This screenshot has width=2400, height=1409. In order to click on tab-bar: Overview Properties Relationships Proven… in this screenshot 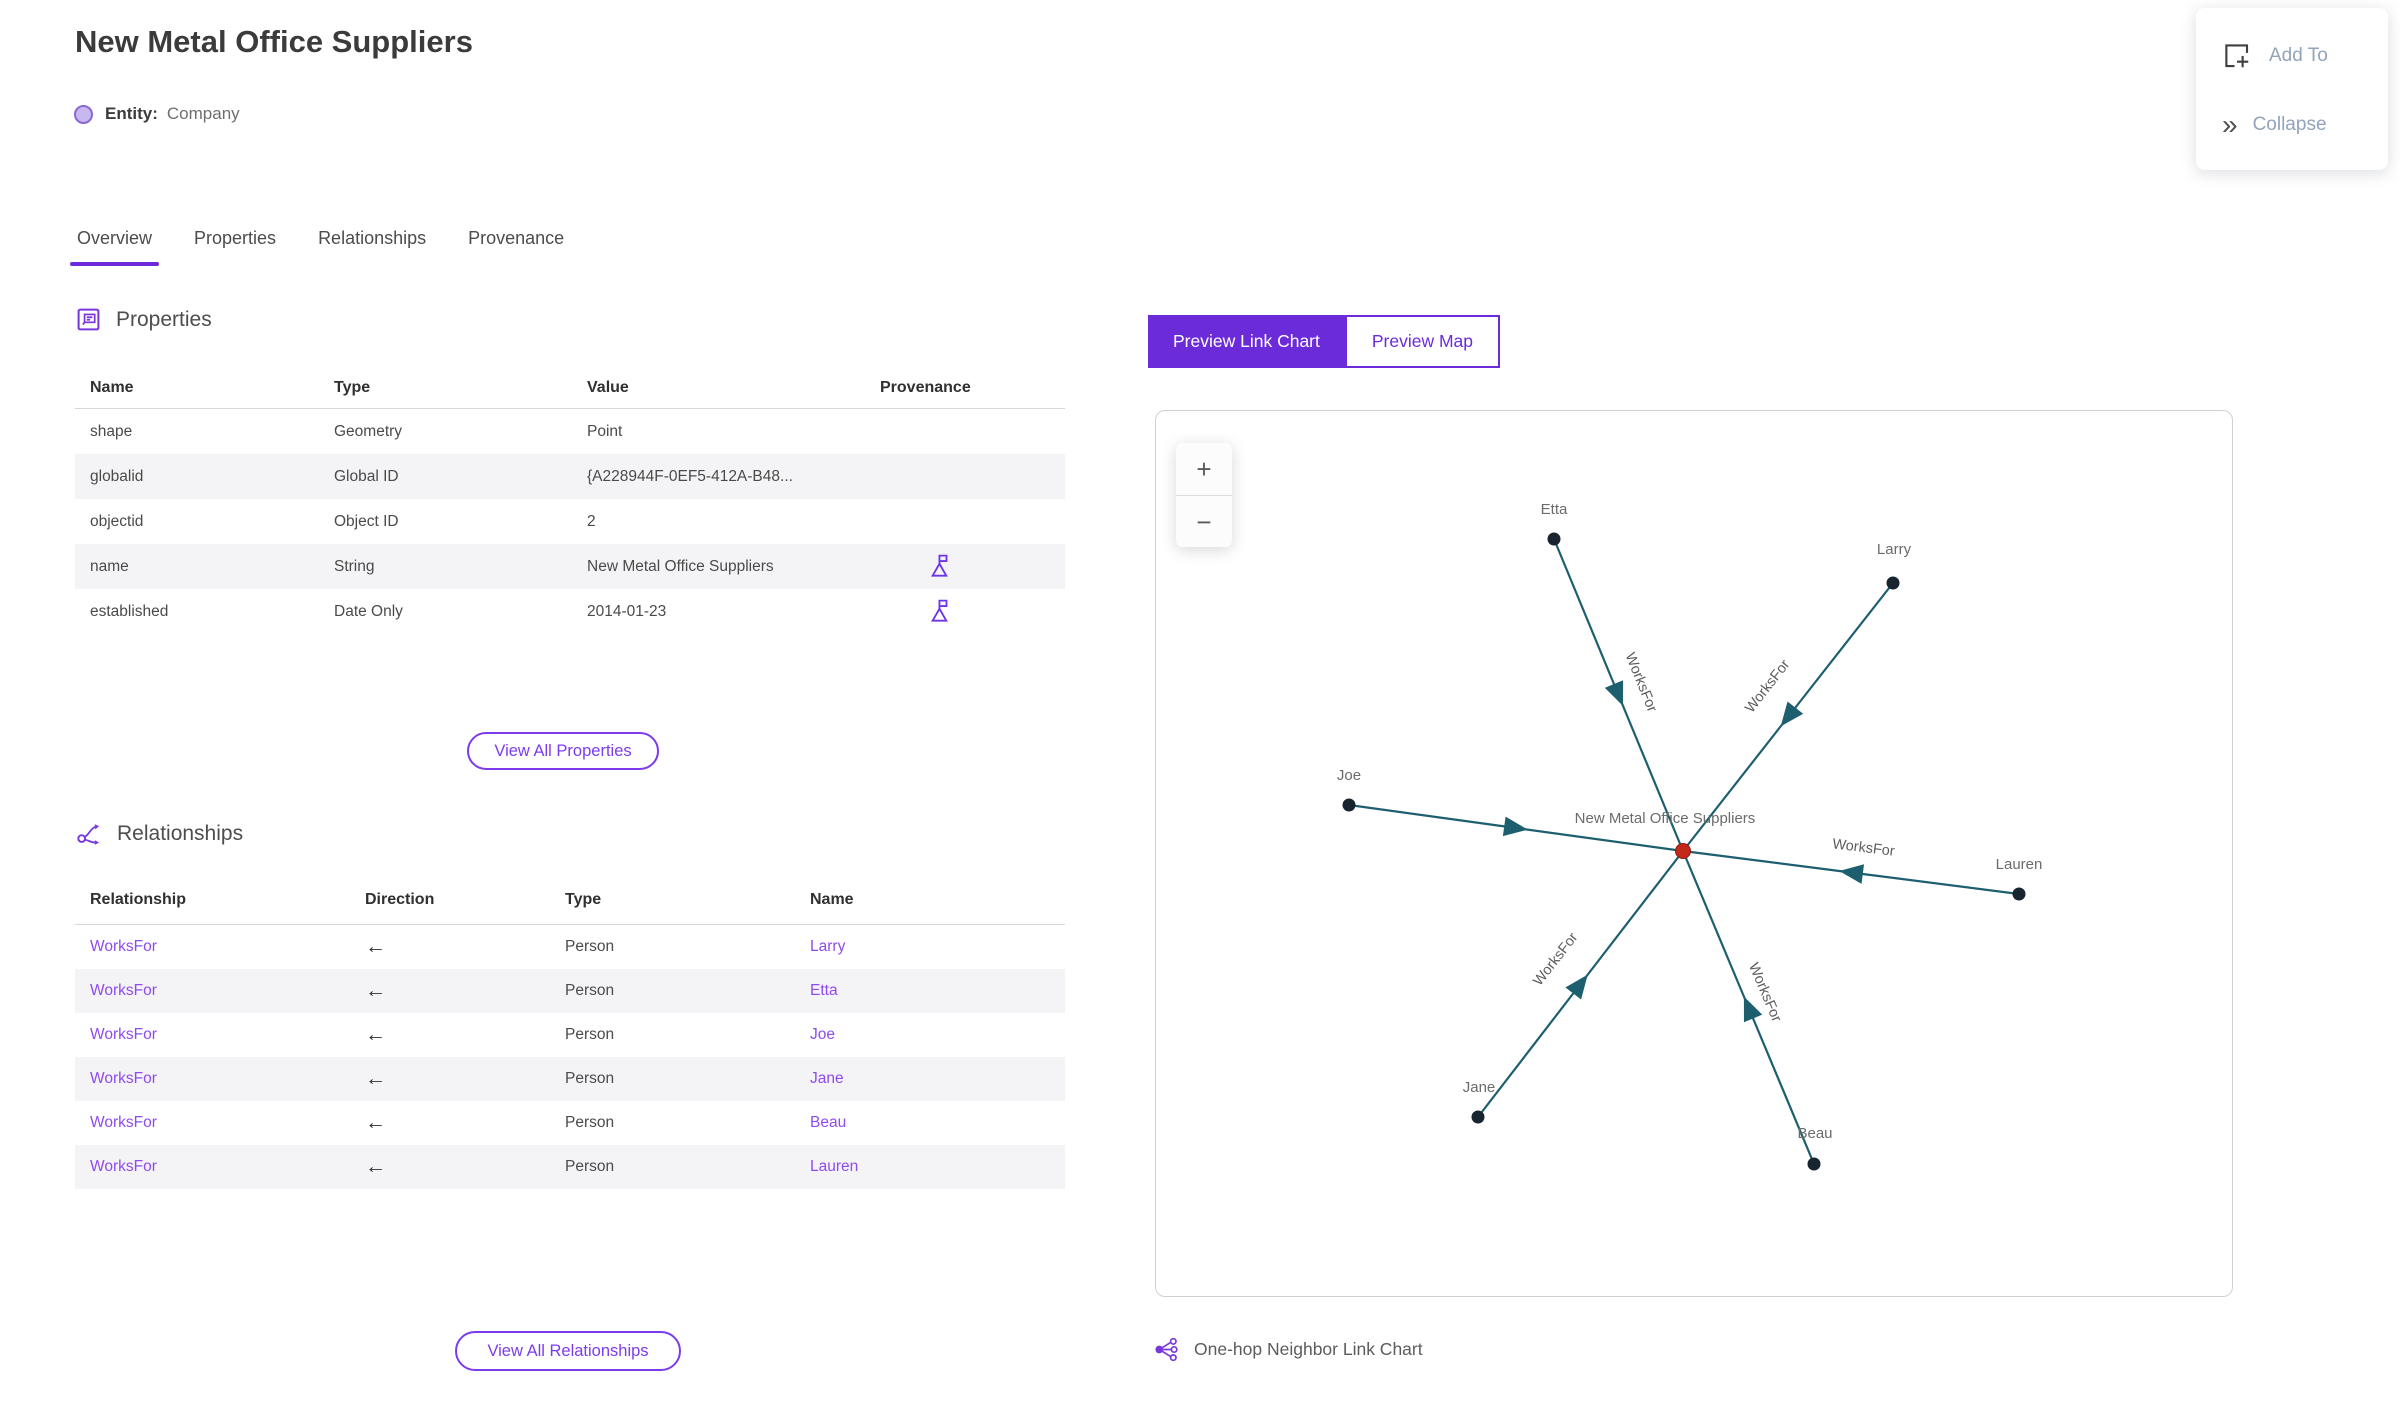, I will do `click(317, 245)`.